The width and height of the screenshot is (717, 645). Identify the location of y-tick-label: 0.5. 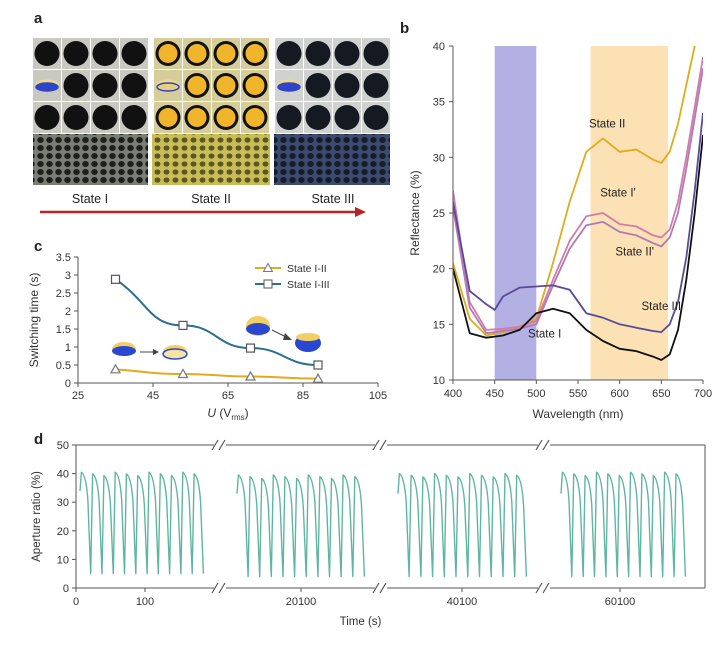
(63, 366).